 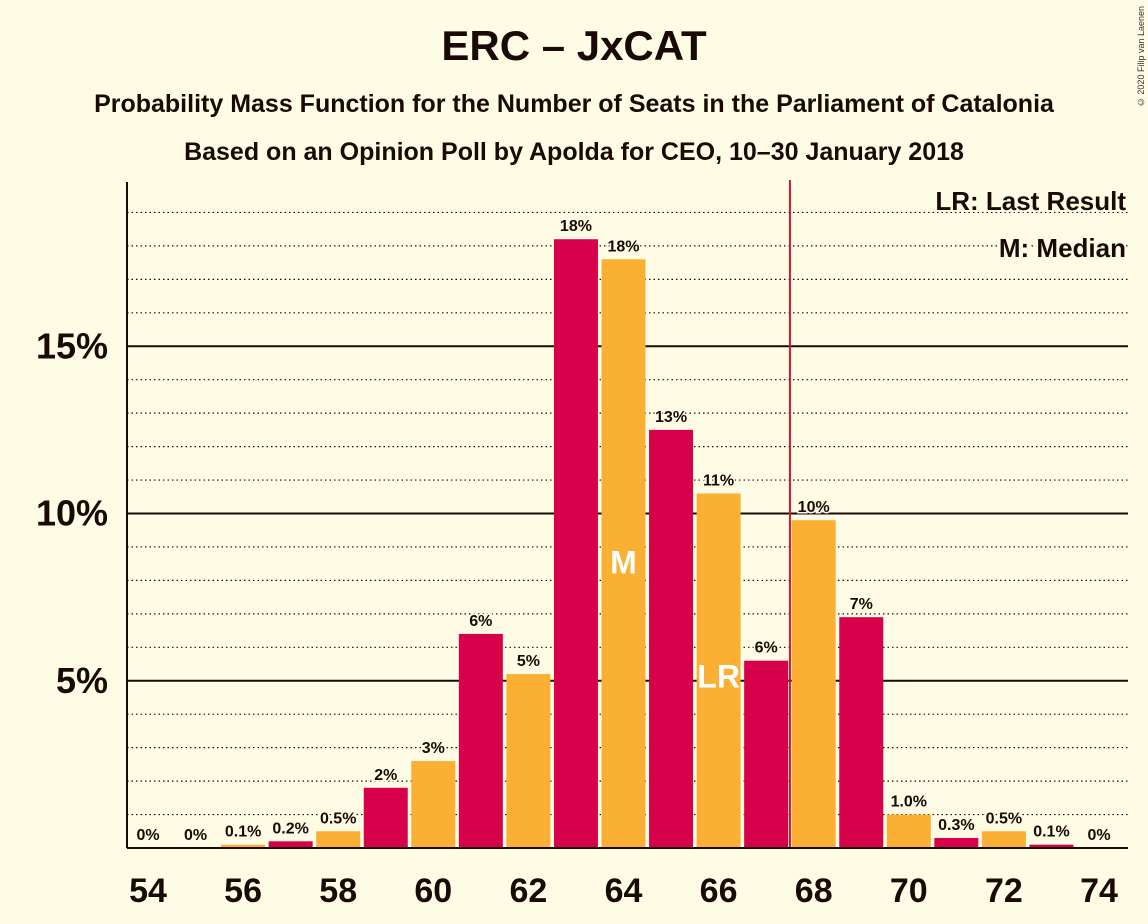 What do you see at coordinates (528, 891) in the screenshot?
I see `x-tick-label-62: 62` at bounding box center [528, 891].